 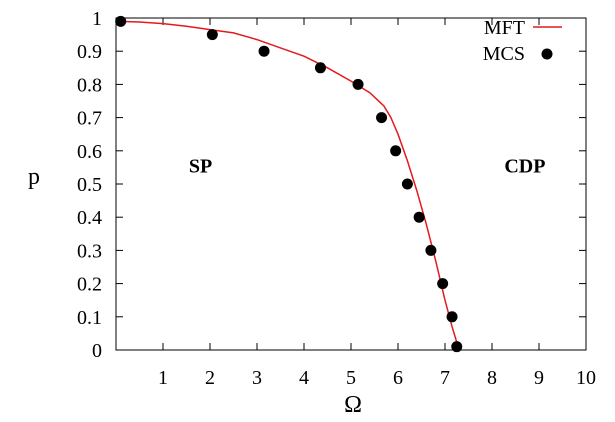 I want to click on y-axis-label: p, so click(x=34, y=177).